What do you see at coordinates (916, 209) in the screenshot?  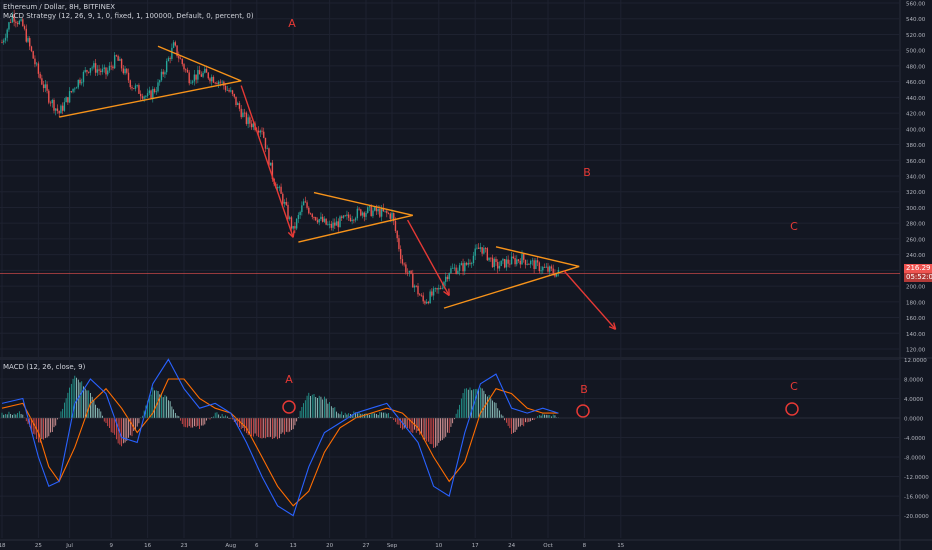 I see `price-tick-label: 300.00` at bounding box center [916, 209].